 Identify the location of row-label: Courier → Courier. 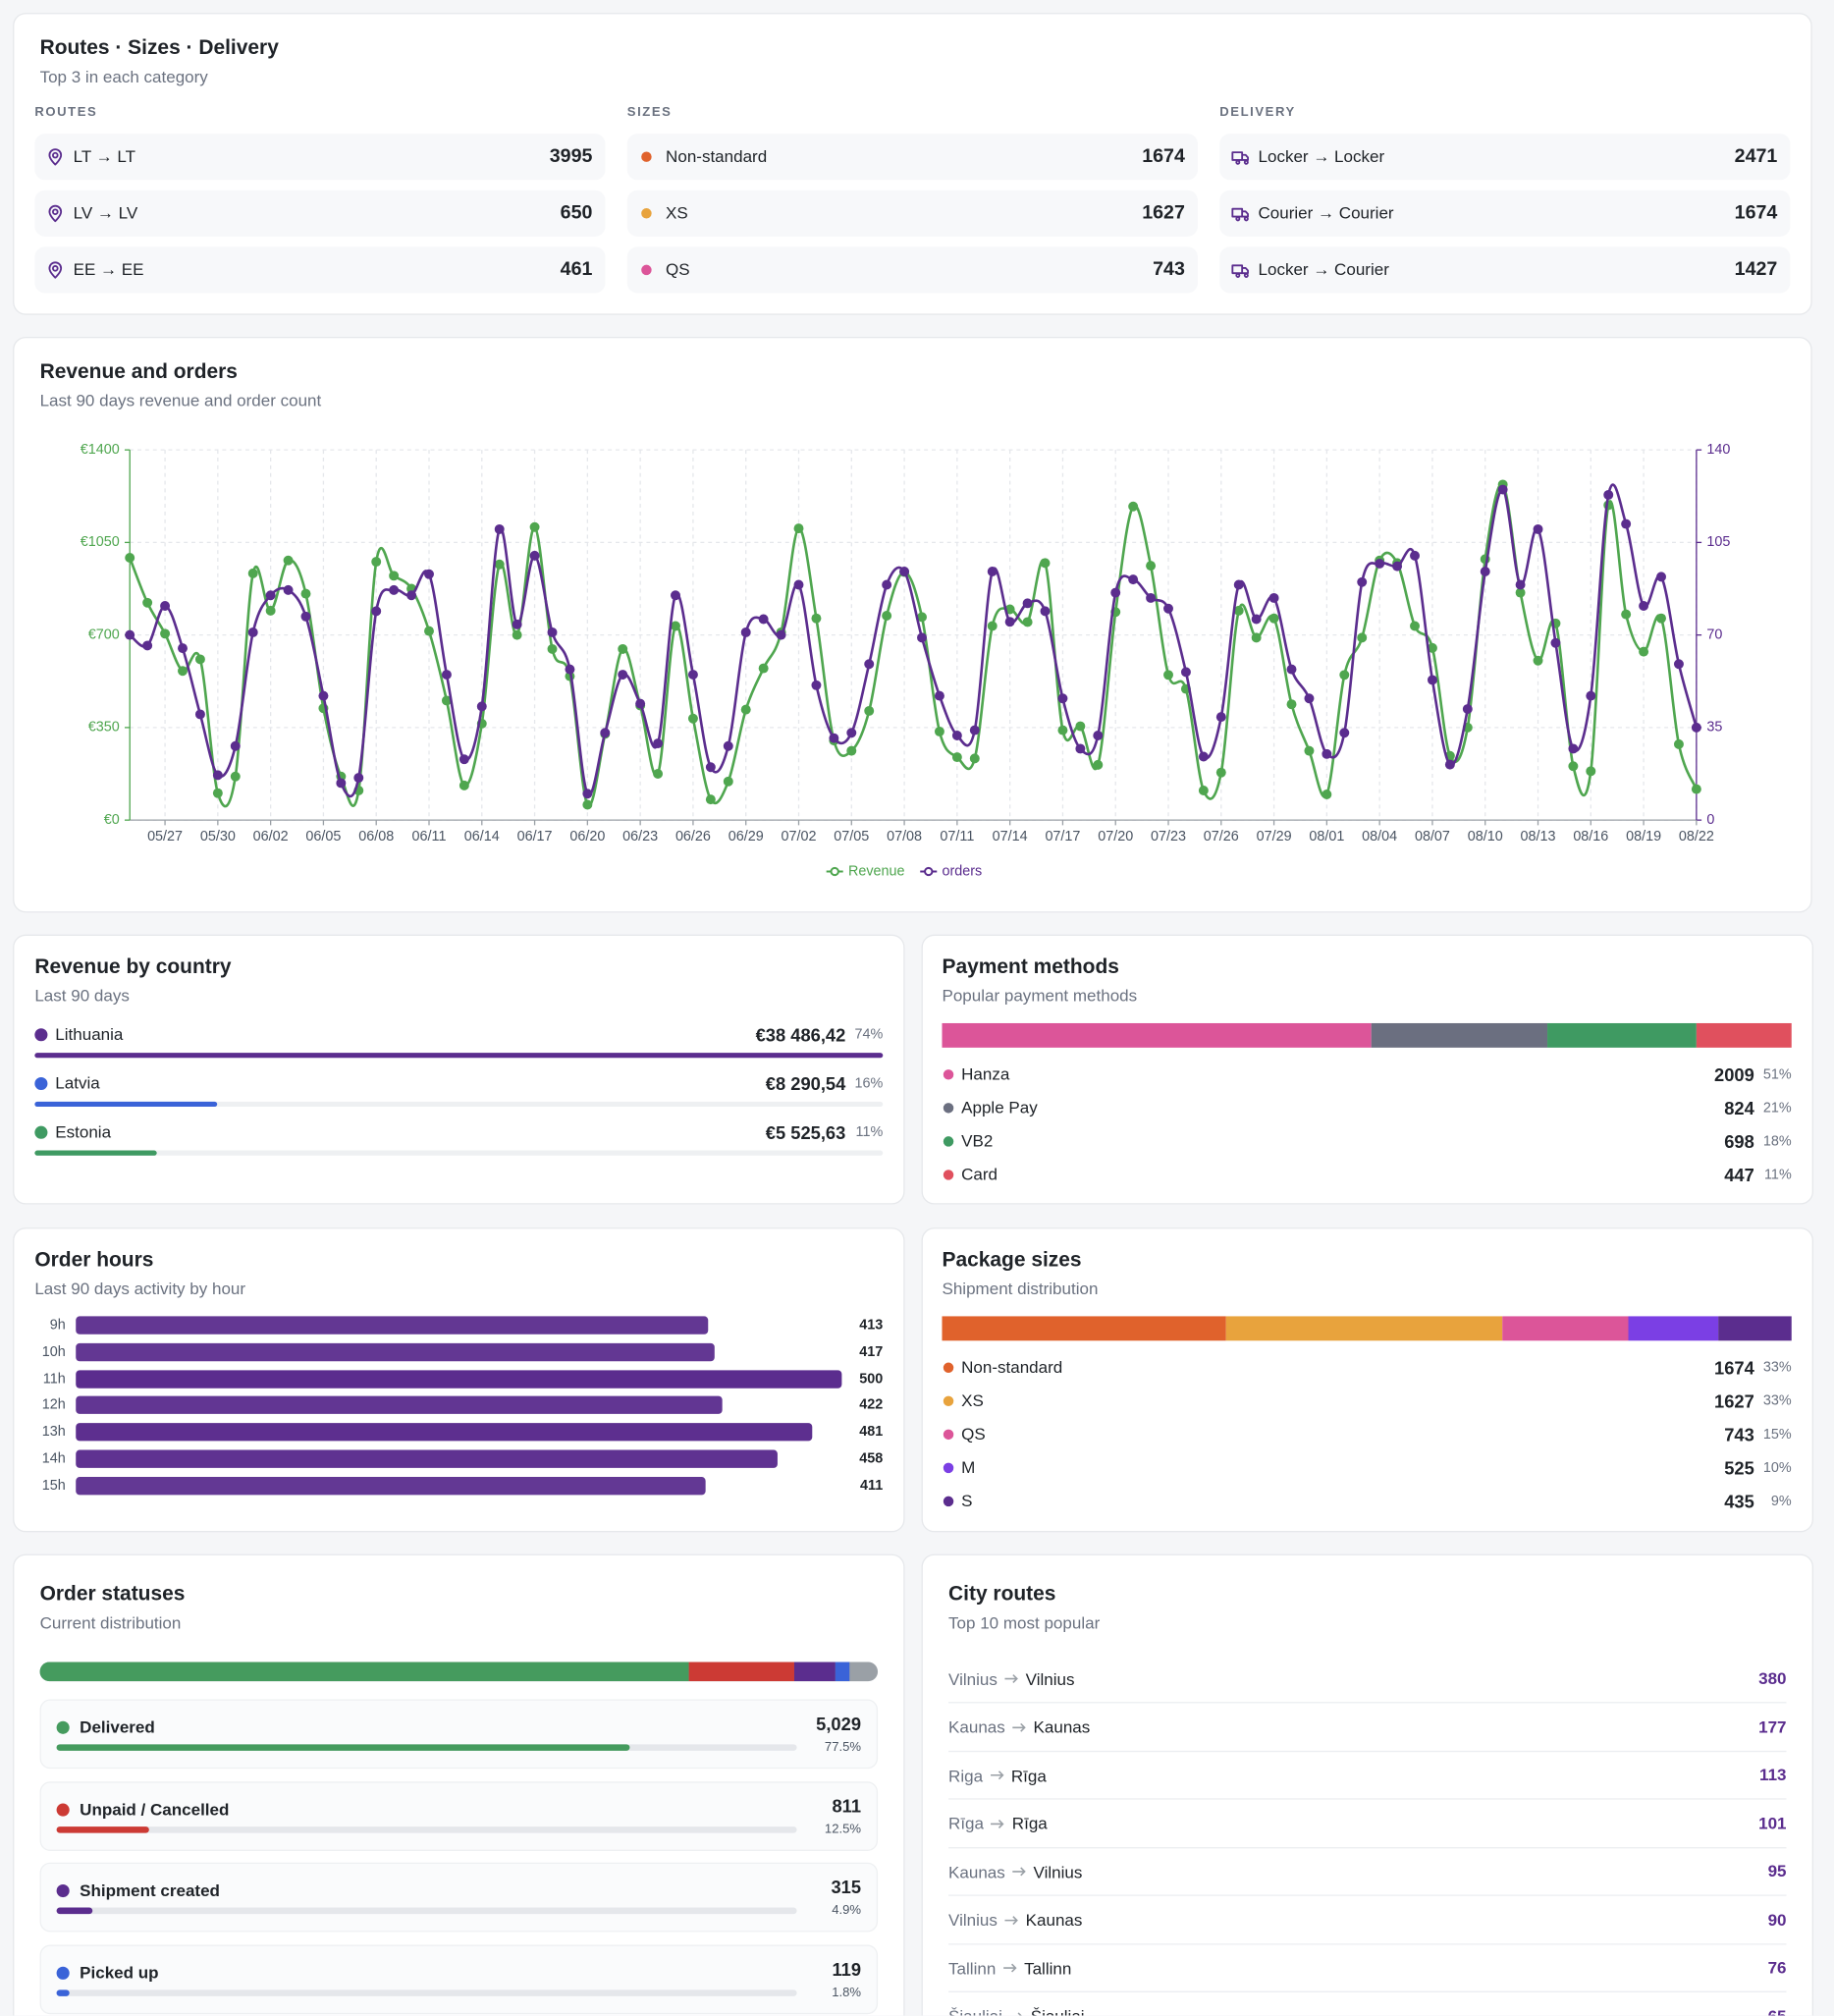
(1326, 212).